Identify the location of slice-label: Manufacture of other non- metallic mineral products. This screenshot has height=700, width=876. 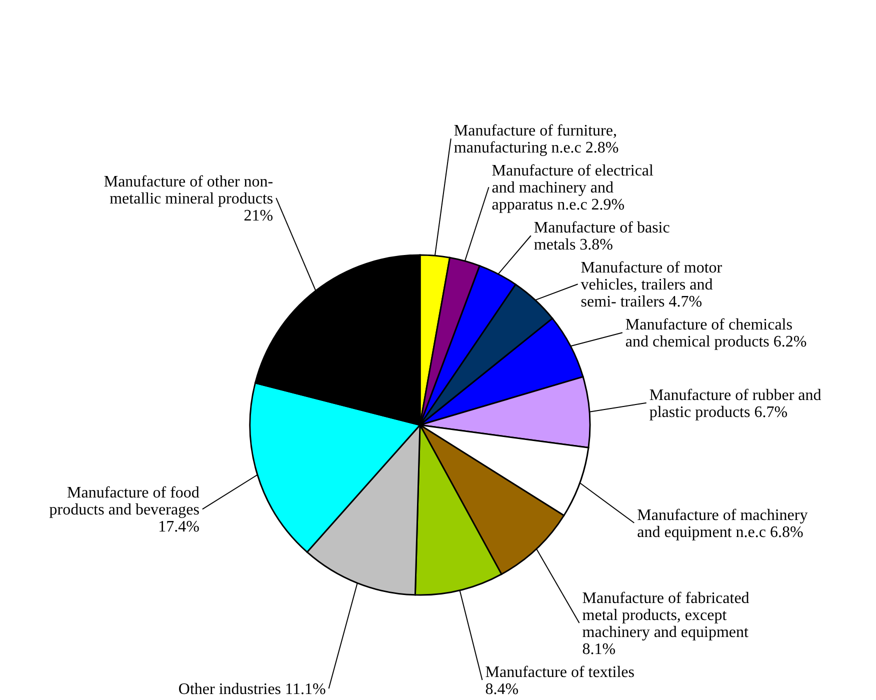
(189, 190).